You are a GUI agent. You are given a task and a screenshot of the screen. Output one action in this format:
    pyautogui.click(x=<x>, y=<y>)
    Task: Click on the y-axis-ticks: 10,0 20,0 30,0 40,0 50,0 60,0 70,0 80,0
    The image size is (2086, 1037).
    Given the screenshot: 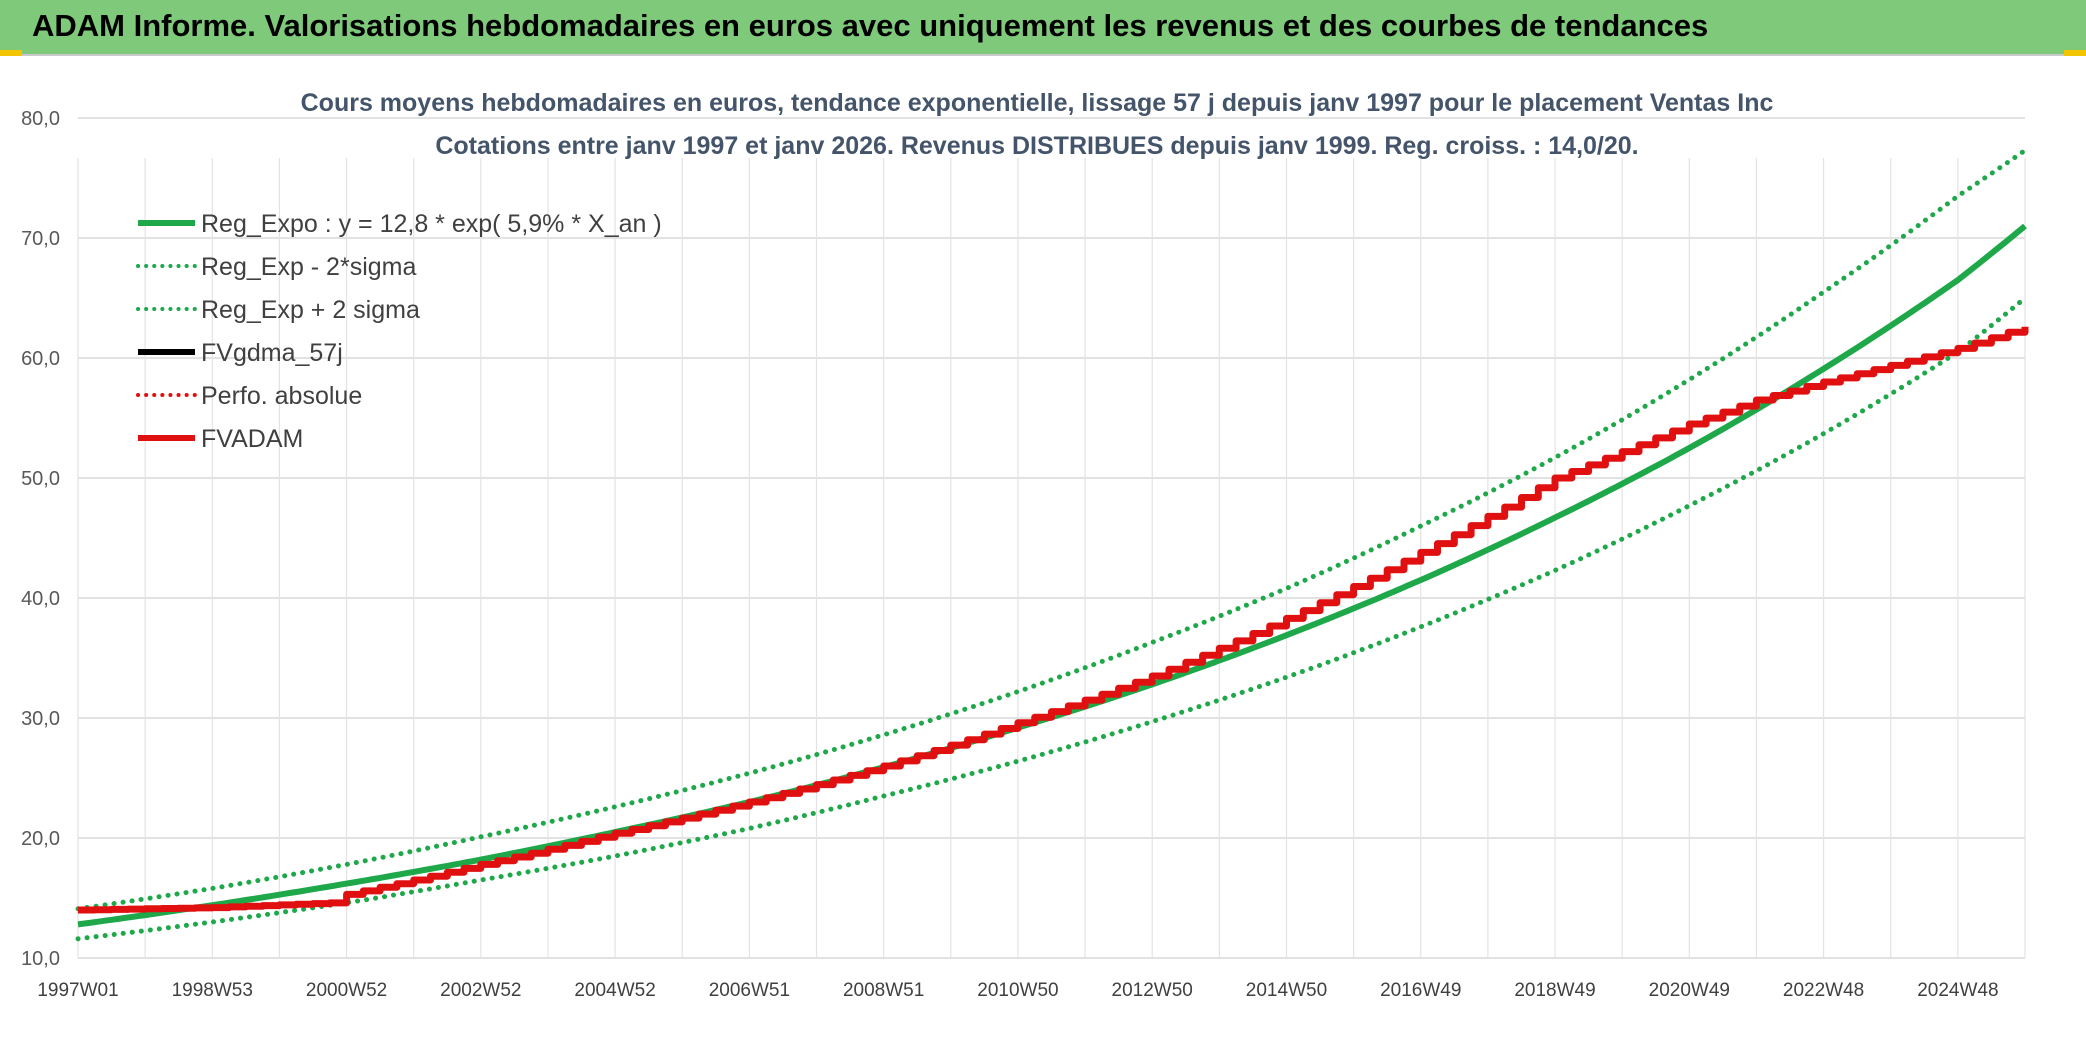 What is the action you would take?
    pyautogui.click(x=40, y=539)
    